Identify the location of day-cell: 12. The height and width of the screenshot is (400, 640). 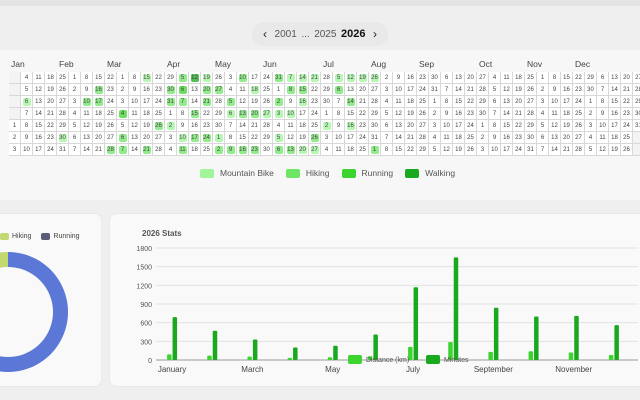
(291, 138).